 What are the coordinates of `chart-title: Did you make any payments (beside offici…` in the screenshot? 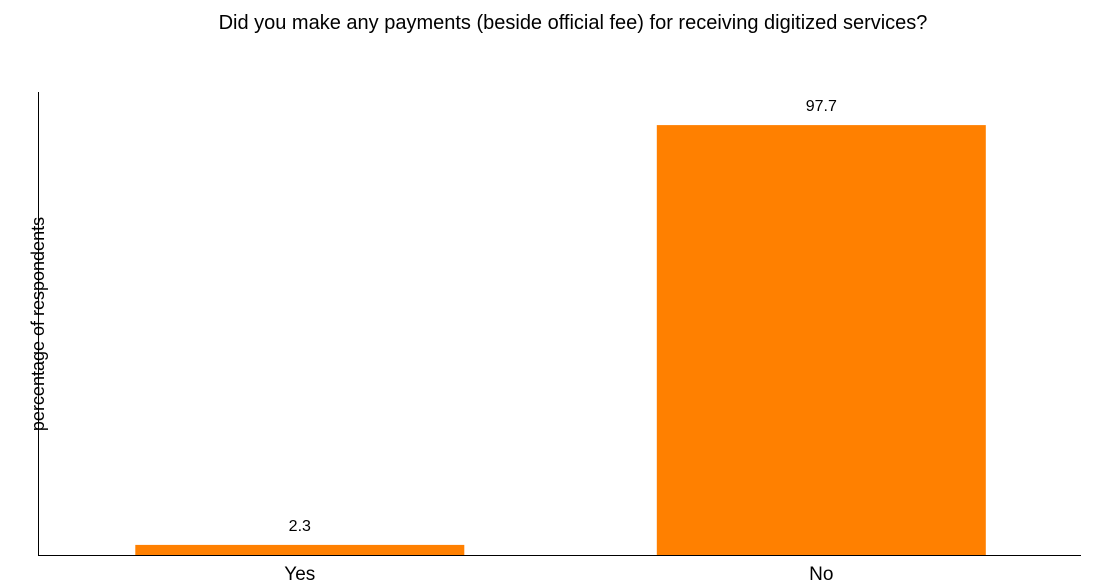 It's located at (573, 23).